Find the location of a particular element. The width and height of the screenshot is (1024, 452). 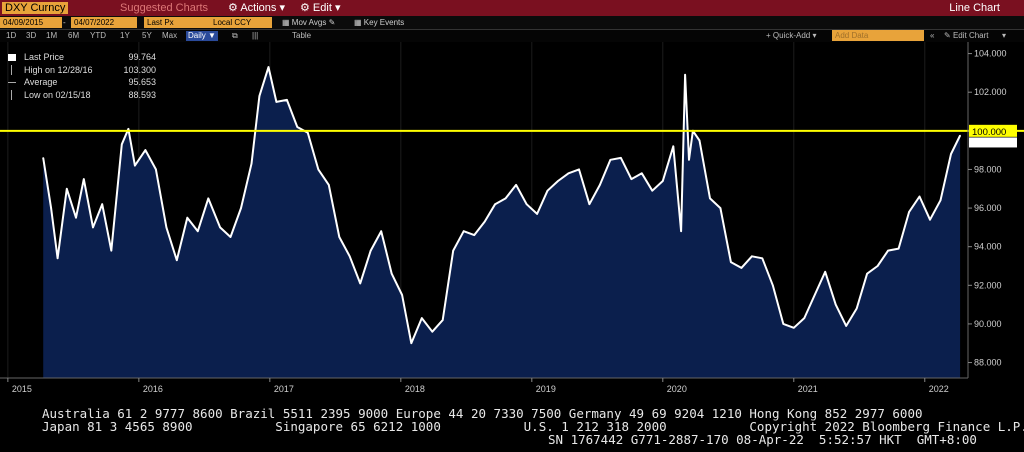

currency-select: Local CCY is located at coordinates (241, 22).